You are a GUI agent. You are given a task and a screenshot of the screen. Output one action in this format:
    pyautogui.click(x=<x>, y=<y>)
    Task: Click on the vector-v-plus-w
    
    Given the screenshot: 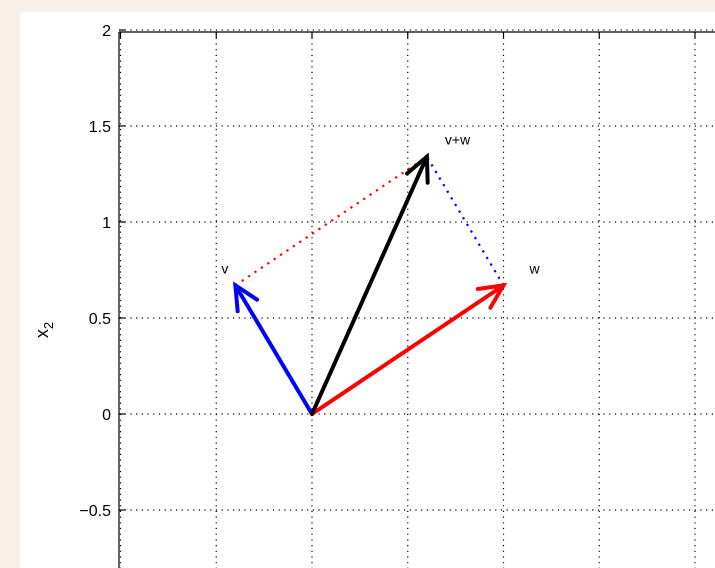 What is the action you would take?
    pyautogui.click(x=370, y=284)
    